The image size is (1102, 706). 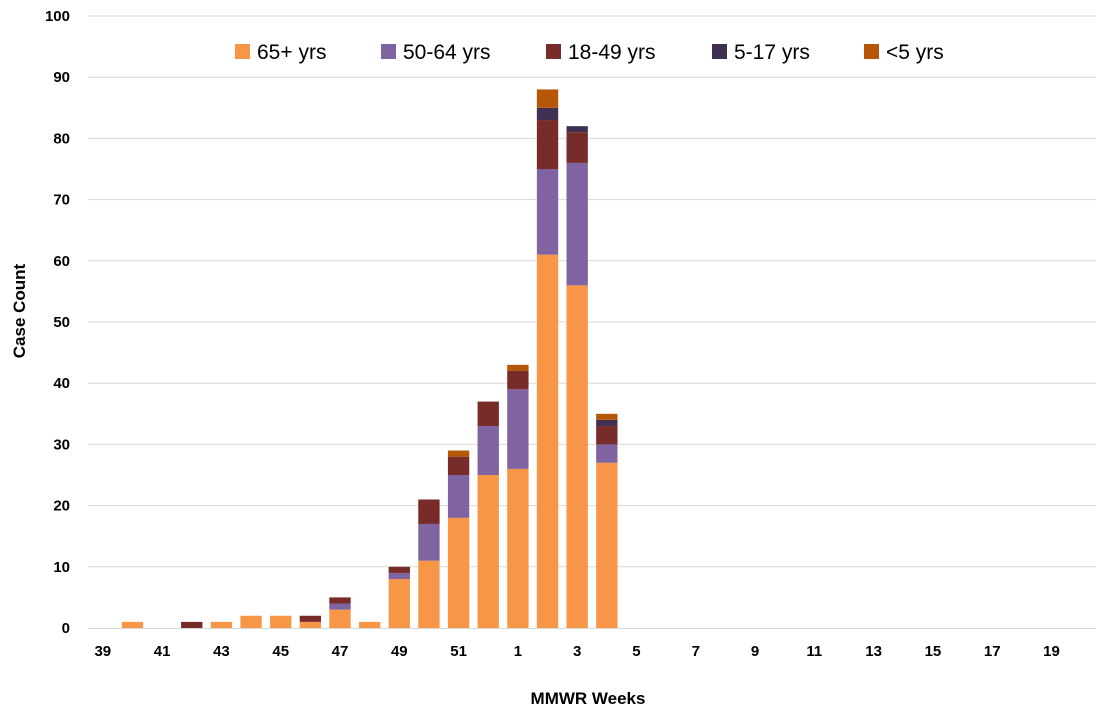 I want to click on legend-label: <5 yrs, so click(x=915, y=52).